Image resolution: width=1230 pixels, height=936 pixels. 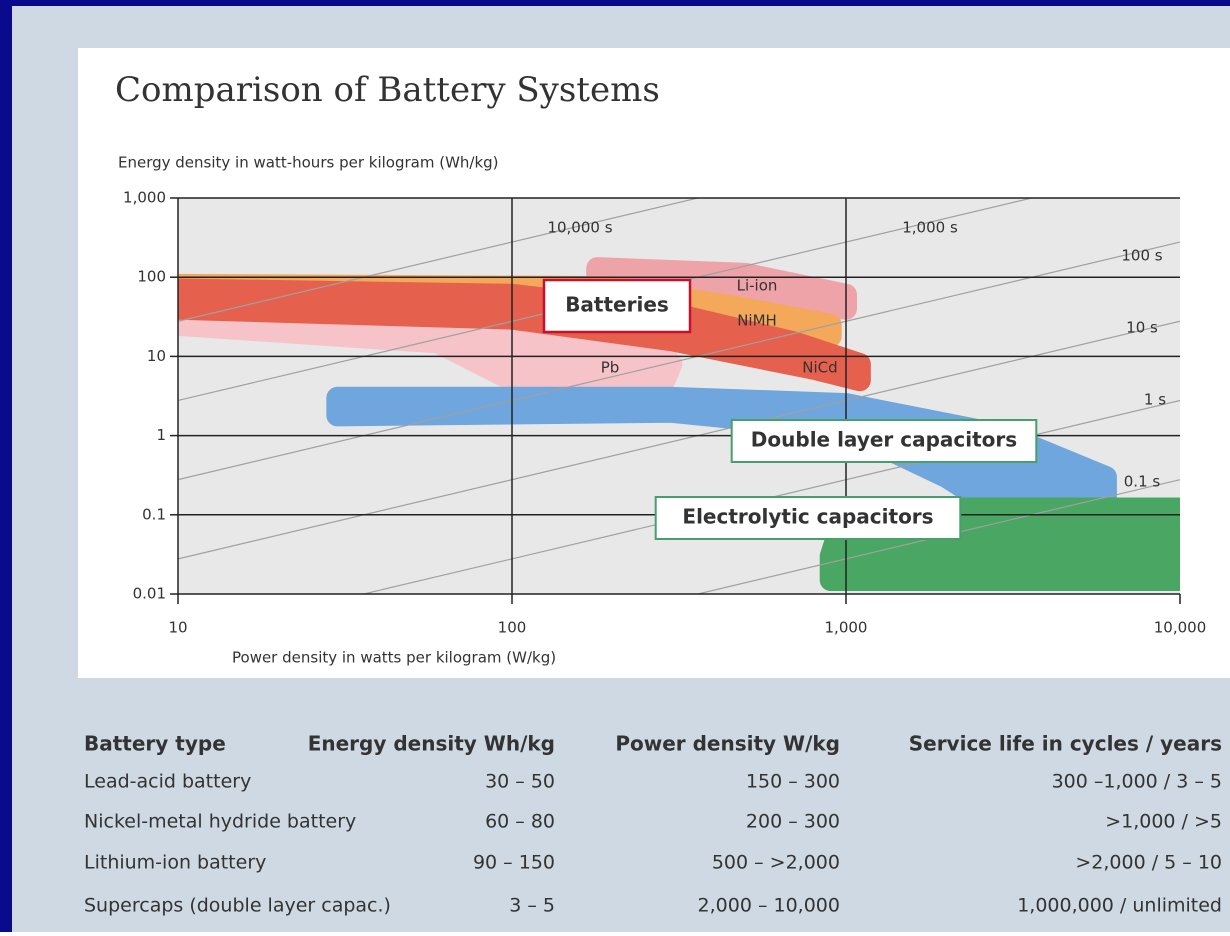 What do you see at coordinates (520, 782) in the screenshot?
I see `table-cell: 30 – 50` at bounding box center [520, 782].